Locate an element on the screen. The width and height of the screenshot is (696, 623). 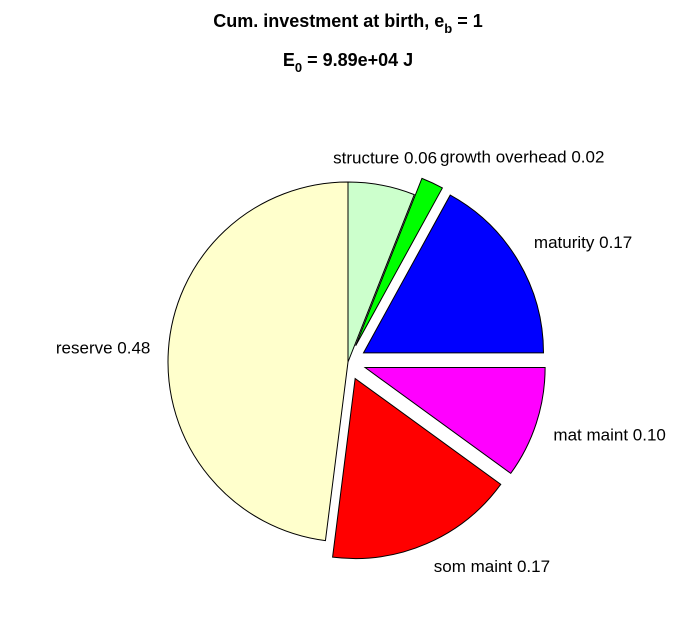
slice-name: growth overhead is located at coordinates (503, 157).